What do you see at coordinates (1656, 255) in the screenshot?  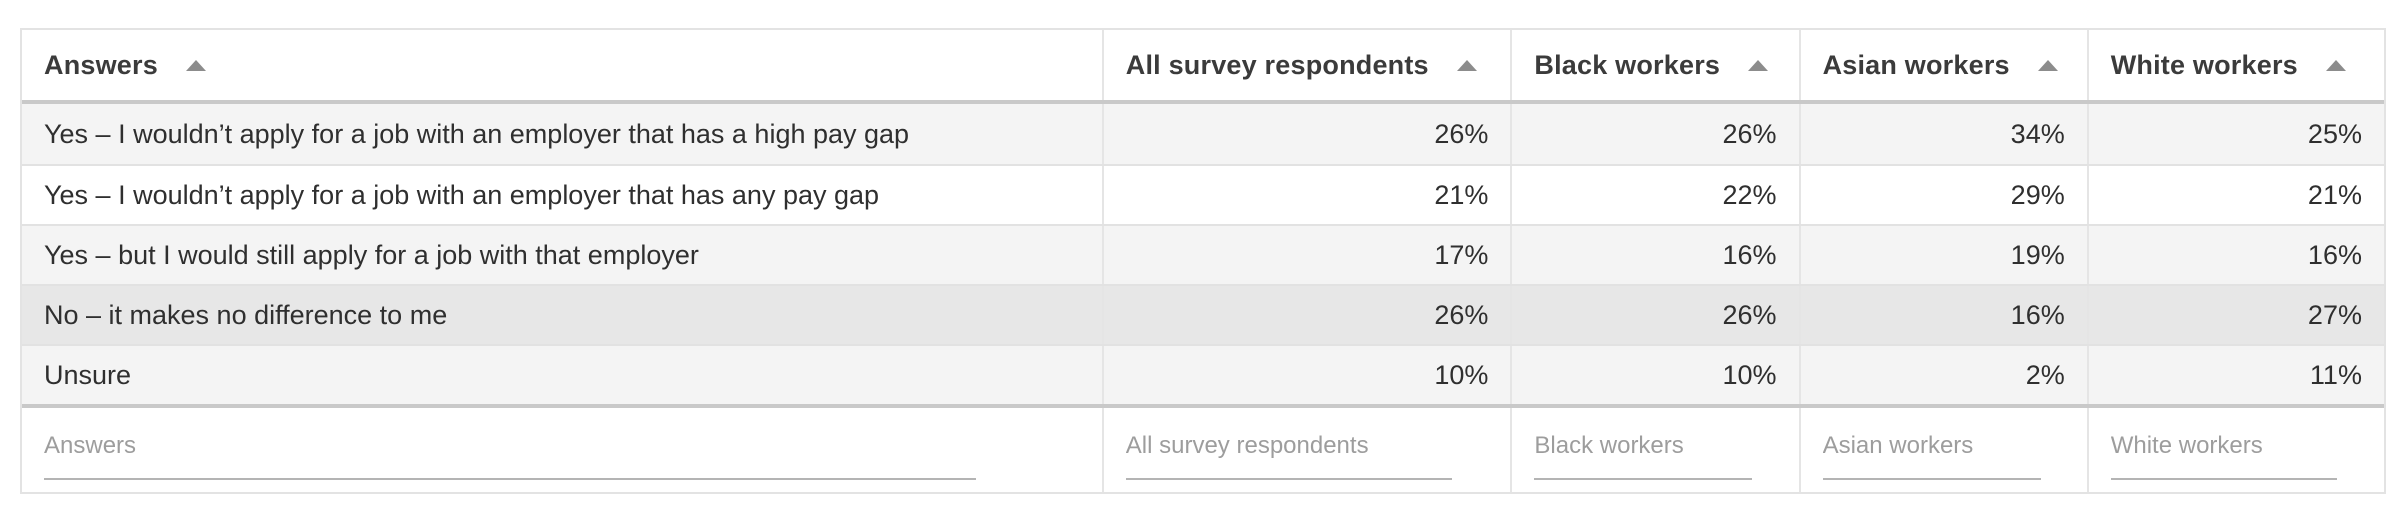 I see `value-cell-black-workers: 16%` at bounding box center [1656, 255].